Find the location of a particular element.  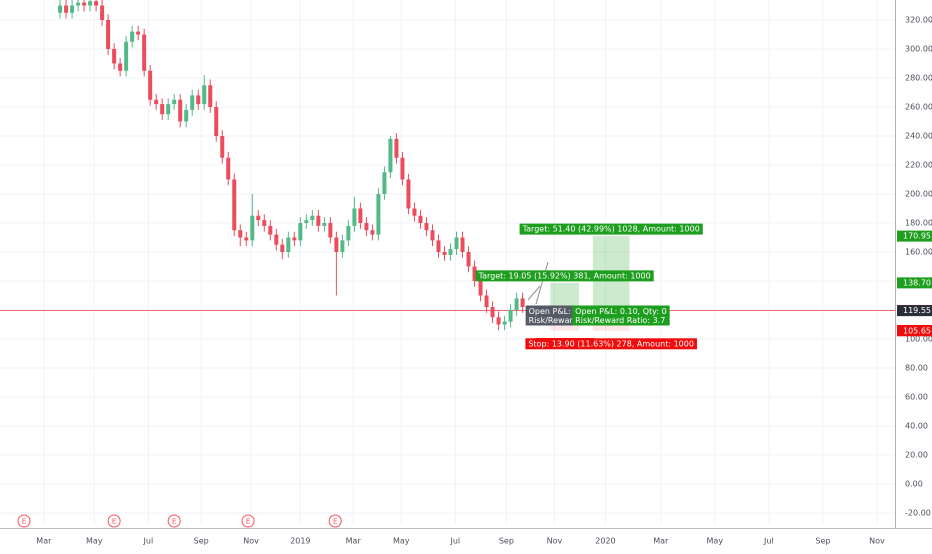

stop-label: Stop: 13.90 (11.63%) 278, Amount: 1000 is located at coordinates (611, 344).